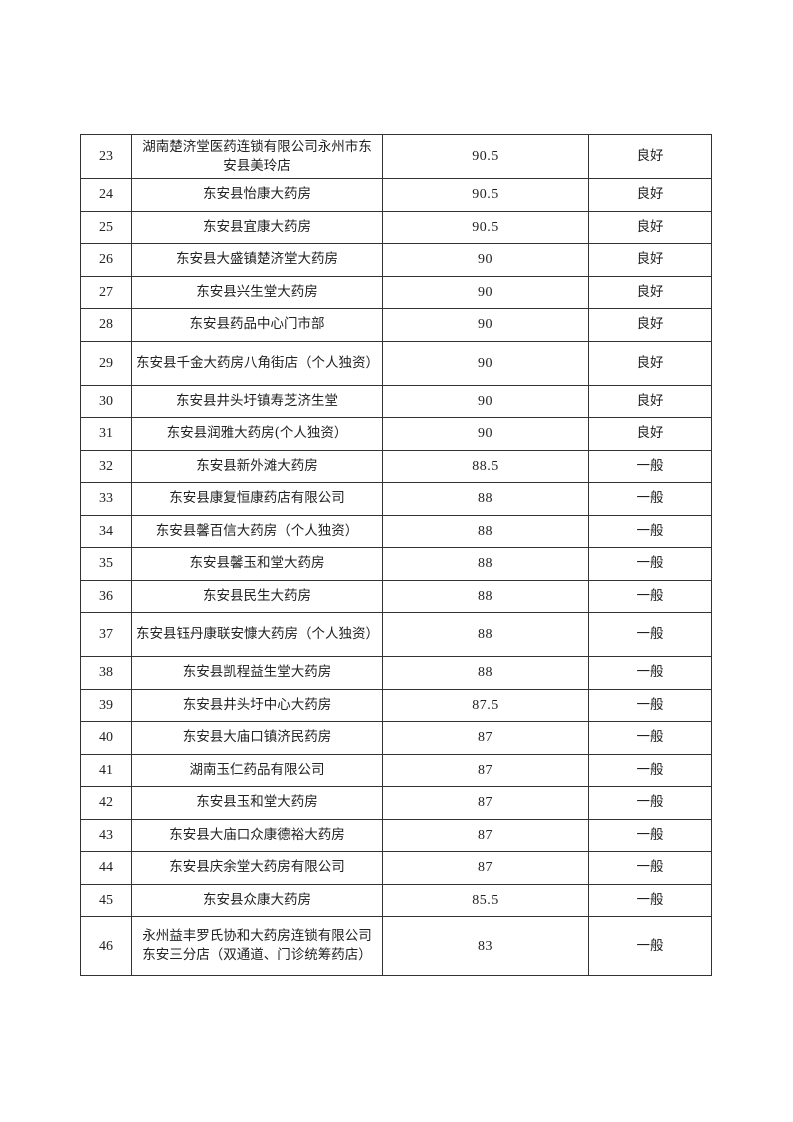 This screenshot has height=1122, width=793. I want to click on table-row: 23 湖南楚济堂医药连锁有限公司永州市东安县美玲店 90.5 良好, so click(396, 156).